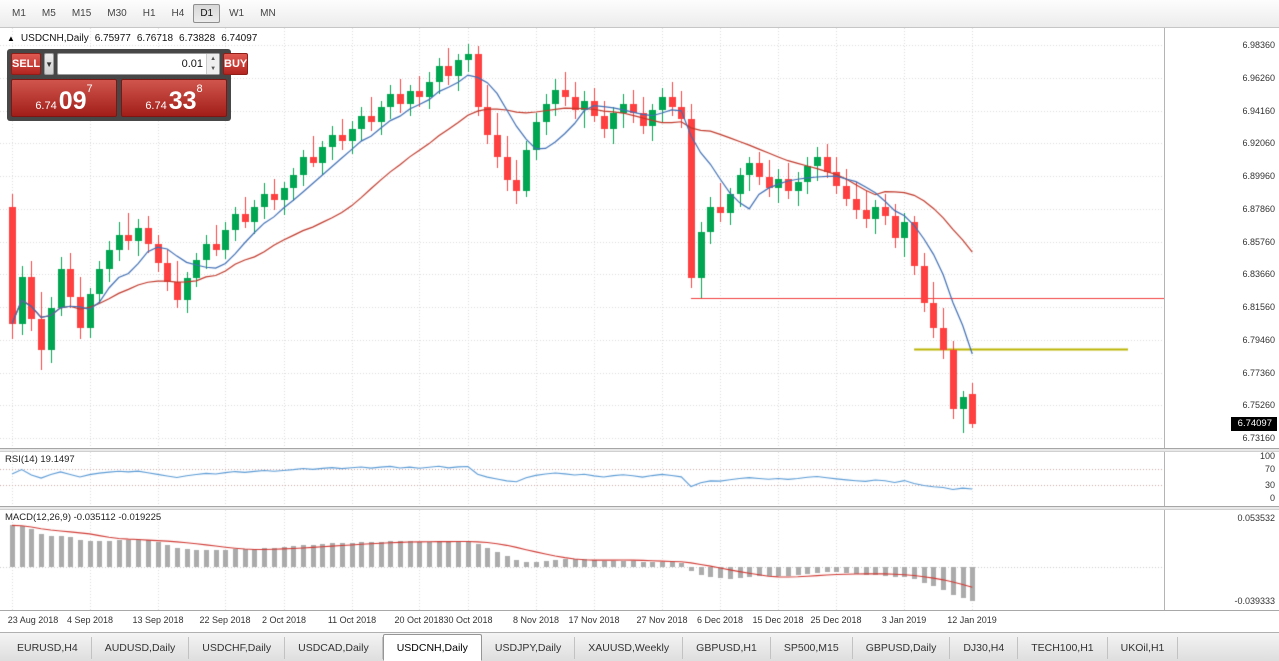 This screenshot has height=661, width=1279. What do you see at coordinates (1258, 111) in the screenshot?
I see `price-axis-label: 6.94160` at bounding box center [1258, 111].